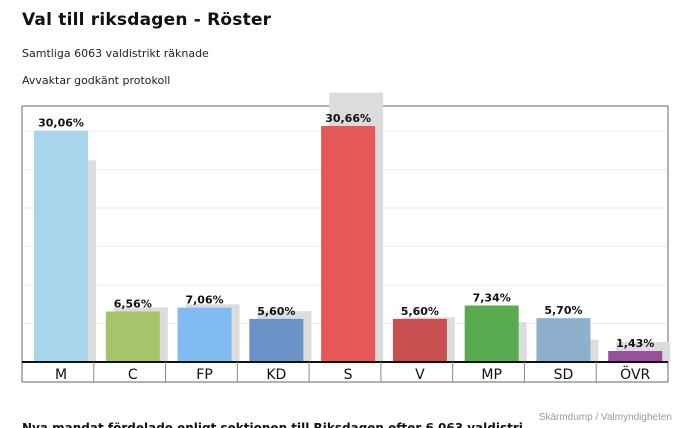 The height and width of the screenshot is (428, 687). Describe the element at coordinates (635, 374) in the screenshot. I see `category-label-vr: ÖVR` at that location.